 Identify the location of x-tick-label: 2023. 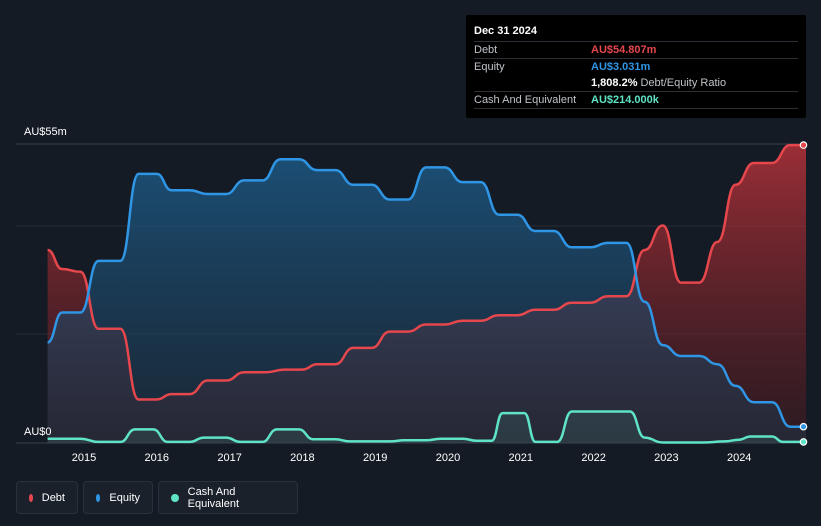
(666, 458).